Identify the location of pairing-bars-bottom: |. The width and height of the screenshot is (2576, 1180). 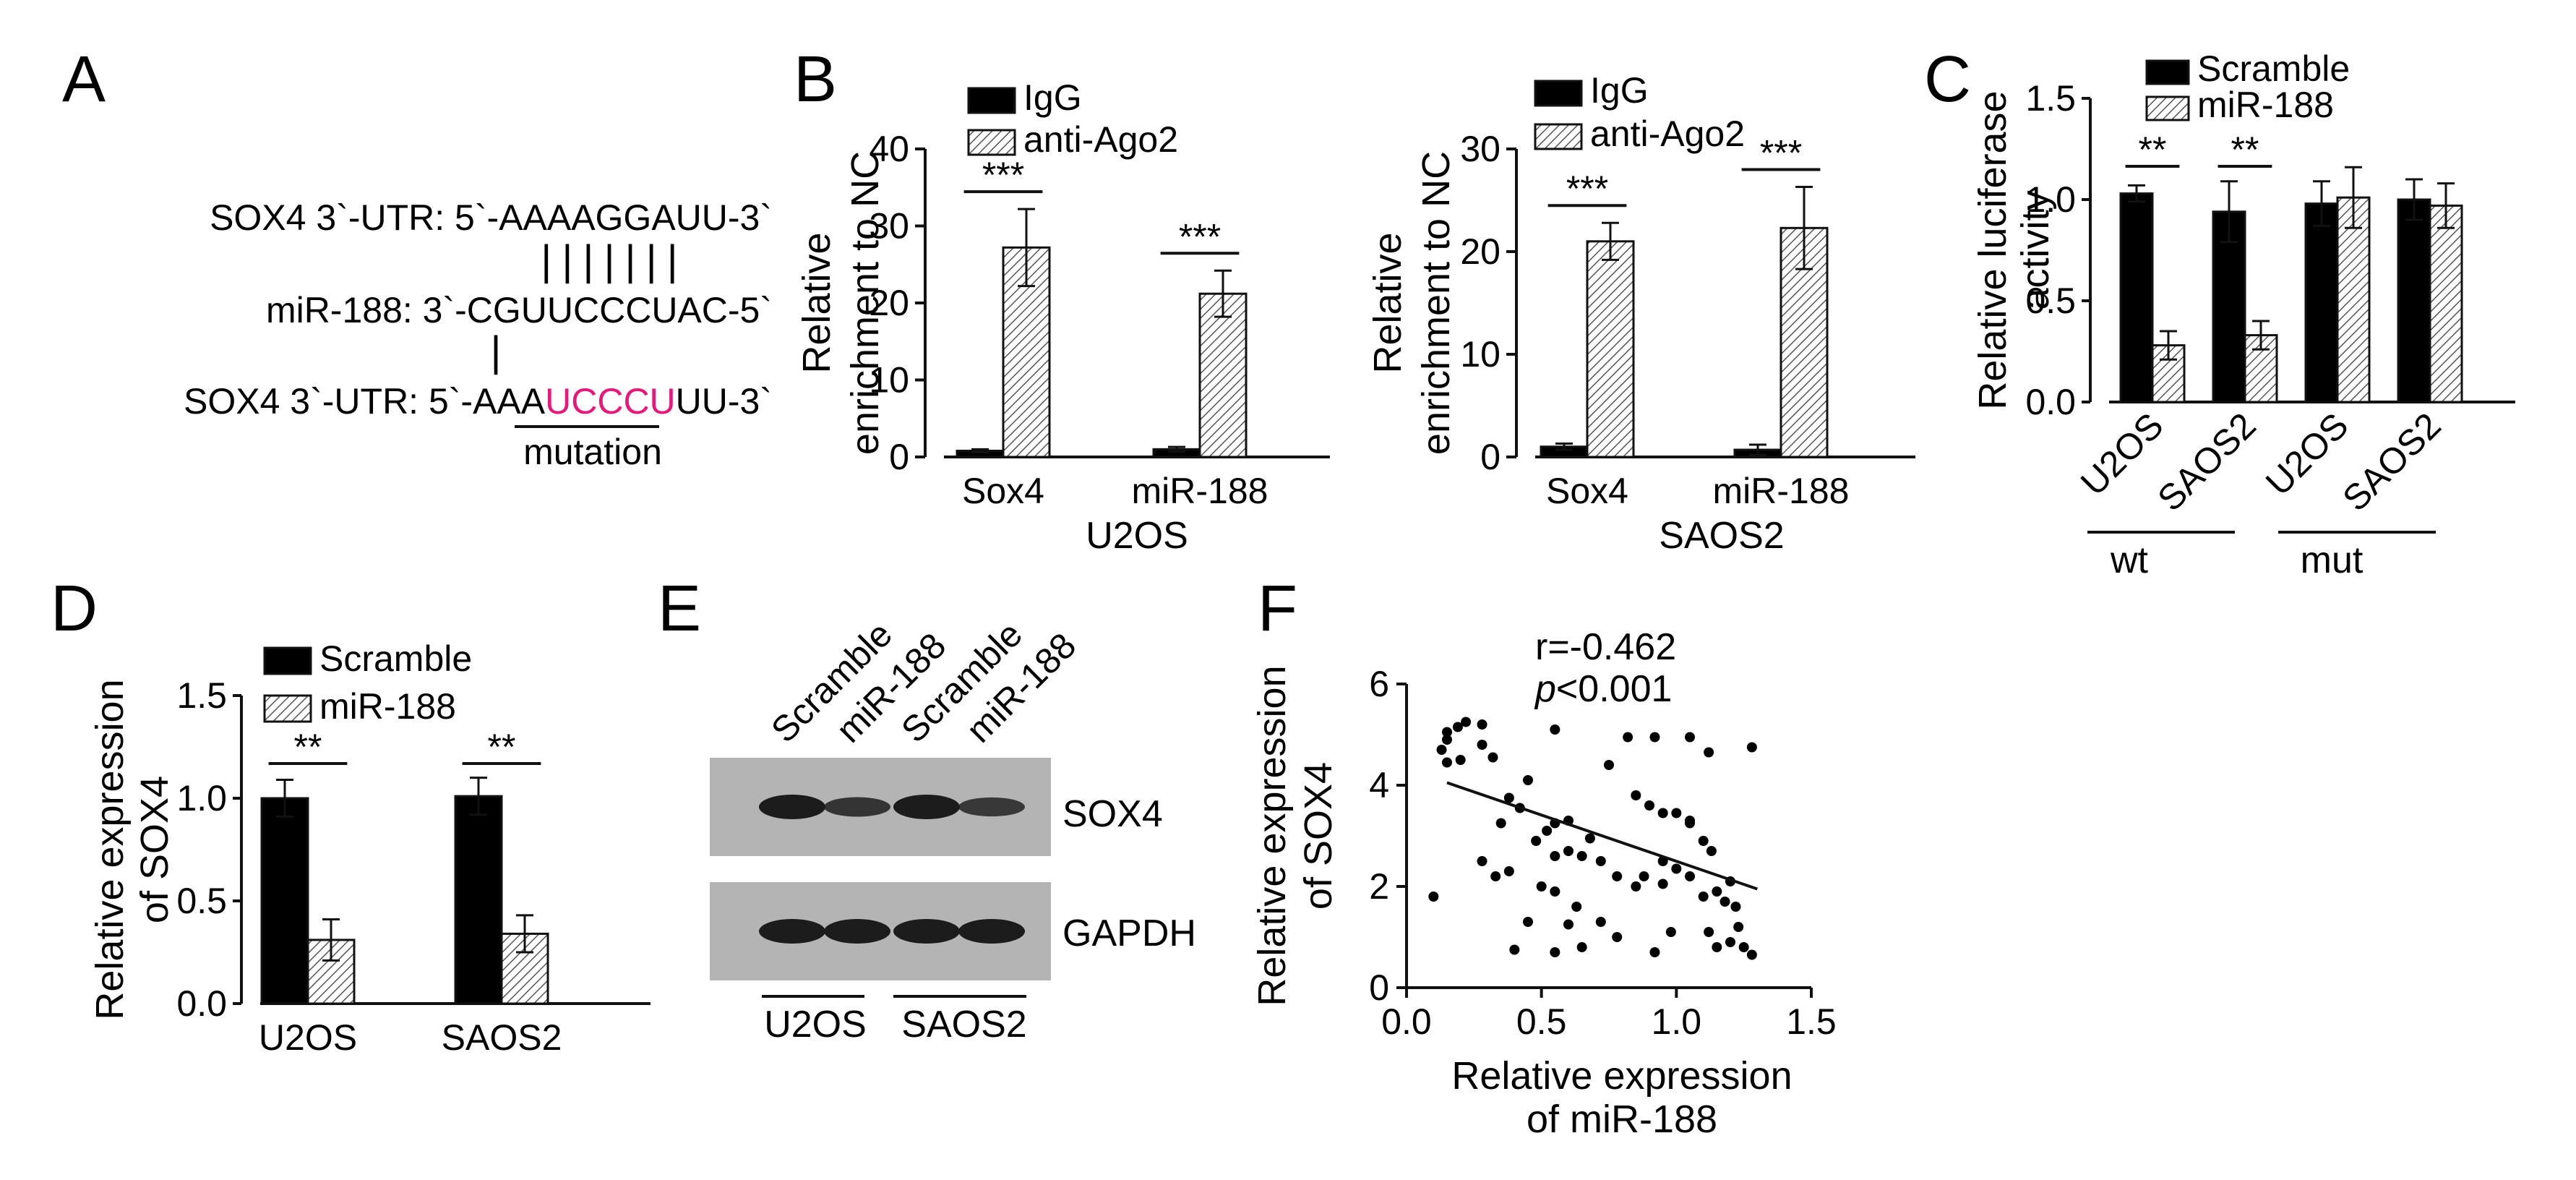
(496, 351).